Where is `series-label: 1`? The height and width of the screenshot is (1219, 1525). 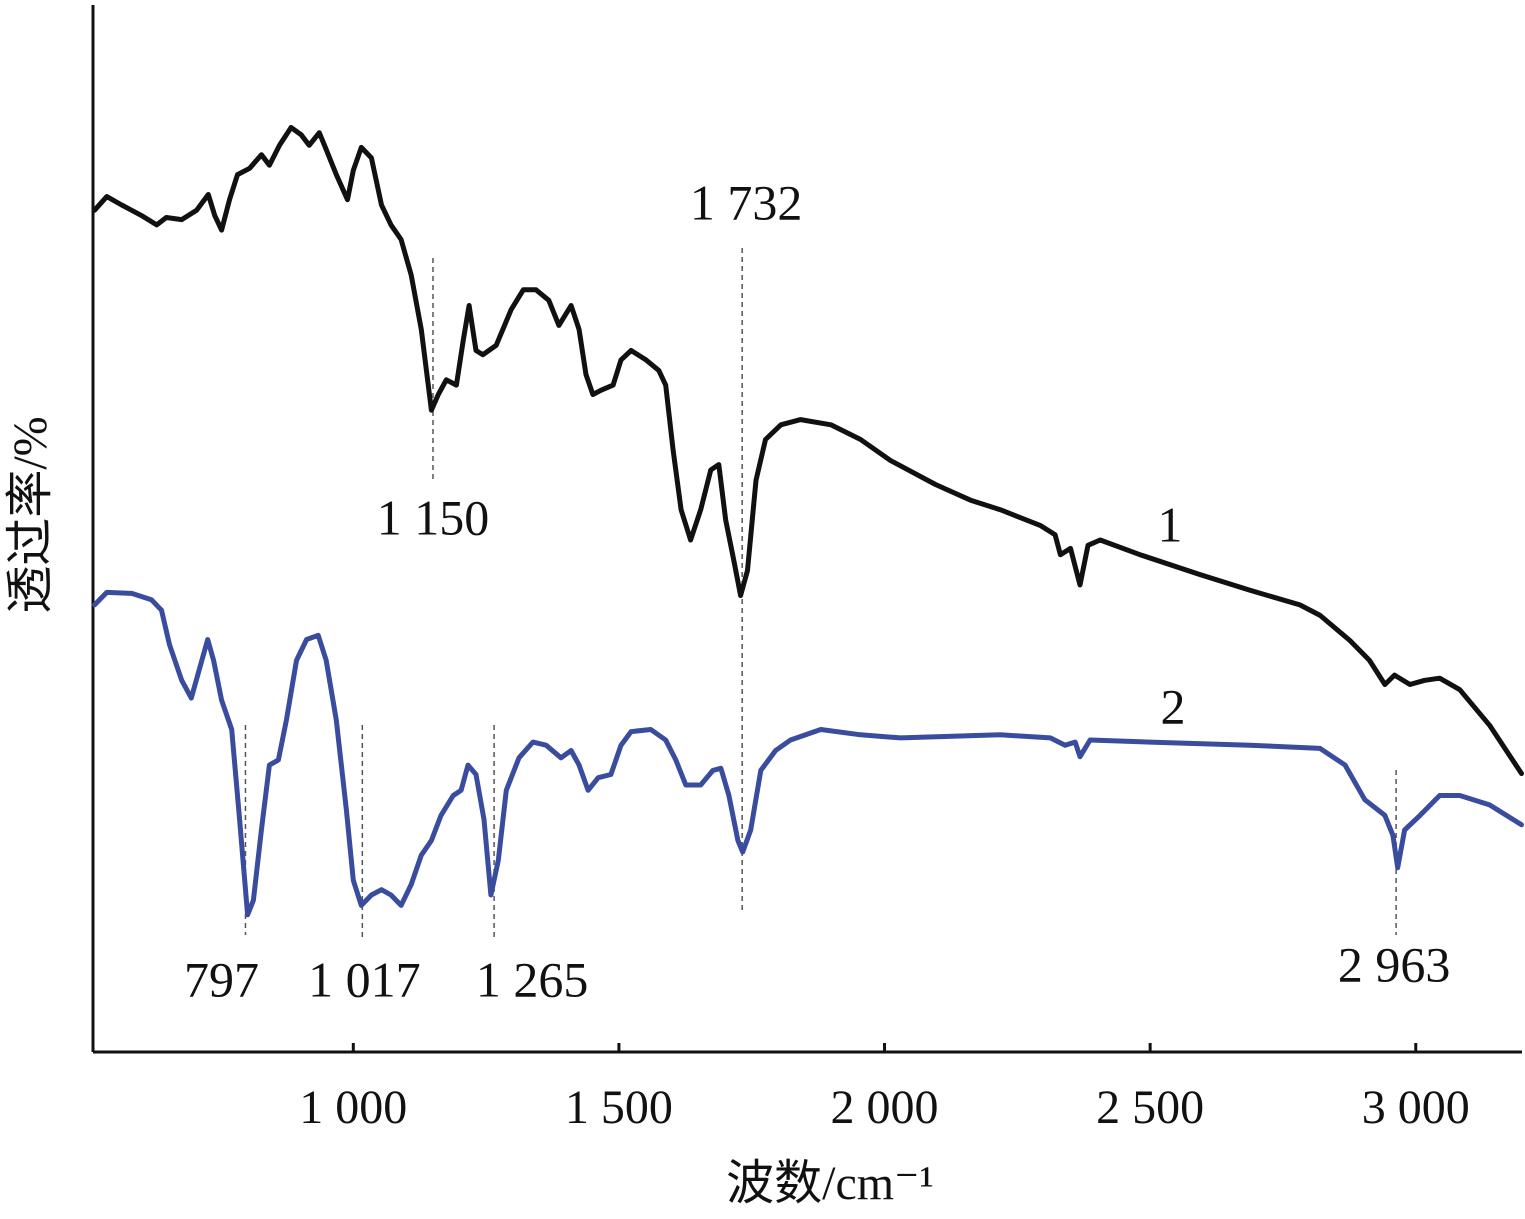
series-label: 1 is located at coordinates (1170, 524).